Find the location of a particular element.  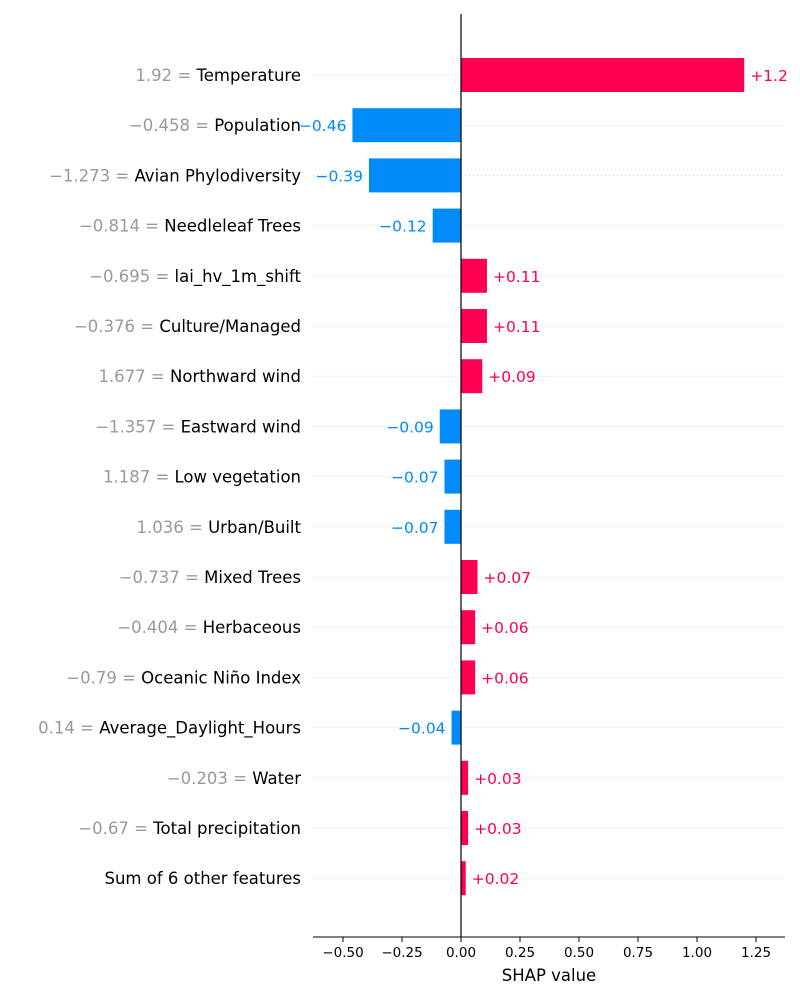

feature-name: lai_hv_1m_shift is located at coordinates (238, 277).